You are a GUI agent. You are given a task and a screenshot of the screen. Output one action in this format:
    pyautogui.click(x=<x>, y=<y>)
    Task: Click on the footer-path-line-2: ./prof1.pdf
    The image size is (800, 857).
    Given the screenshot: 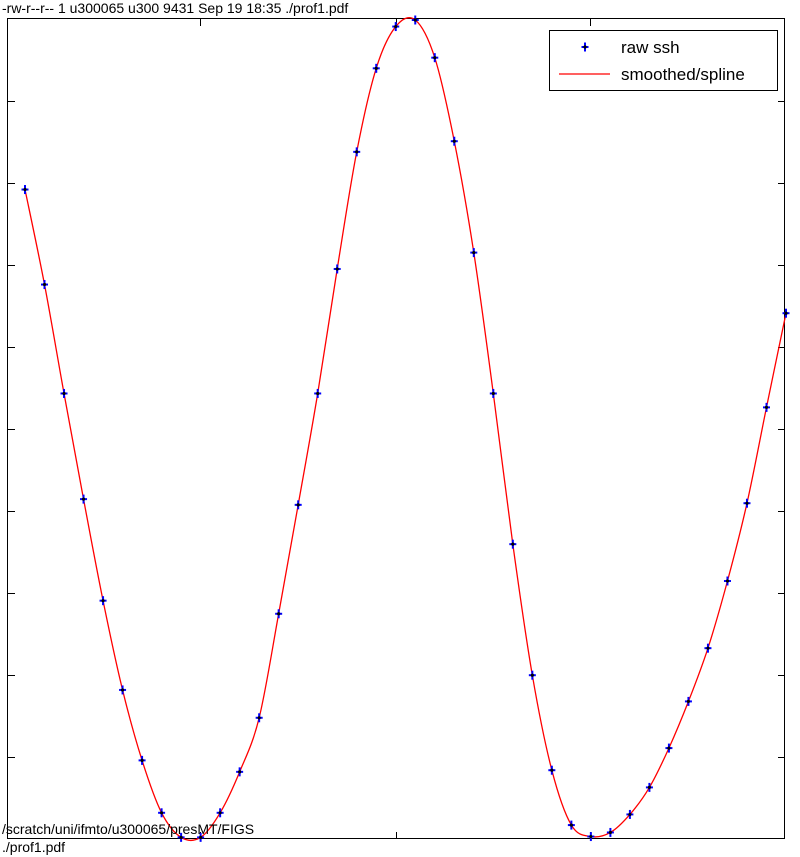 What is the action you would take?
    pyautogui.click(x=34, y=847)
    